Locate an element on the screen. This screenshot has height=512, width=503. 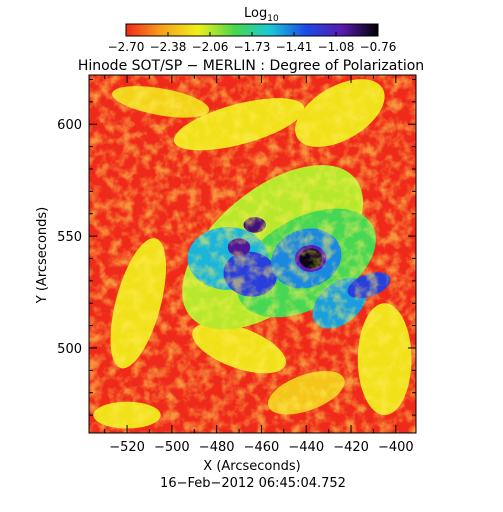
colorbar-label: Log10 is located at coordinates (261, 15).